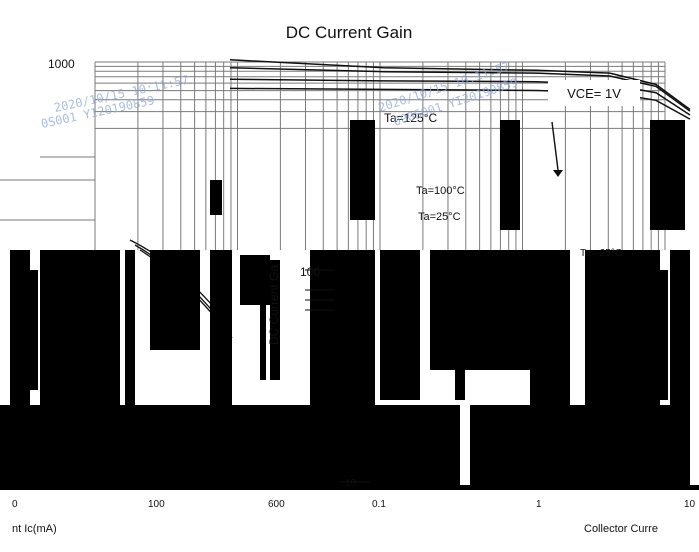  I want to click on x-tick-0: 0, so click(15, 504).